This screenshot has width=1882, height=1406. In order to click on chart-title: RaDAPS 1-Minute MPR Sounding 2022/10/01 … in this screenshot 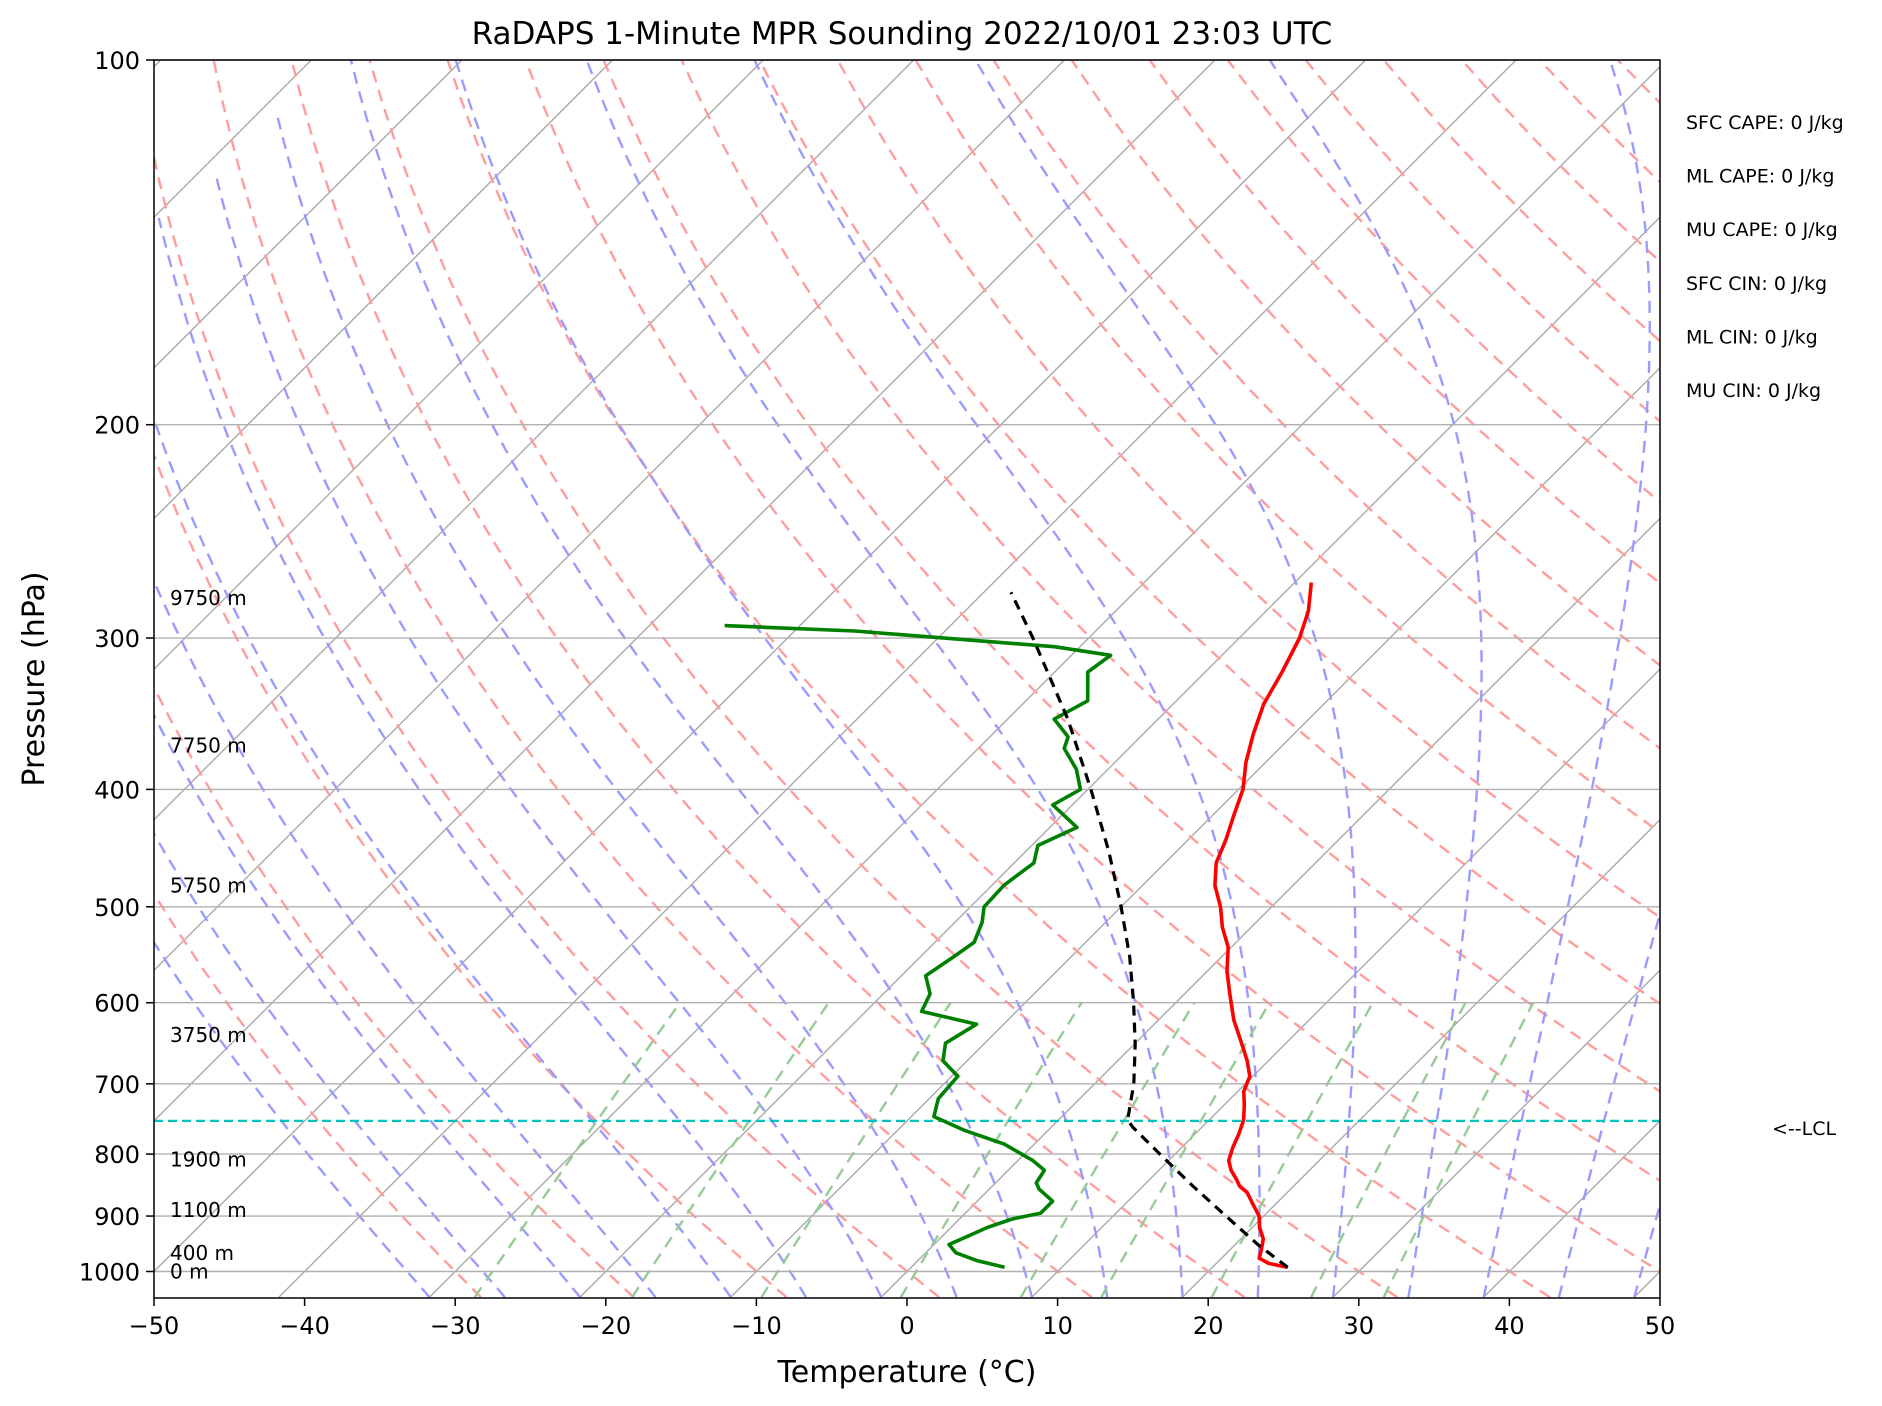, I will do `click(902, 34)`.